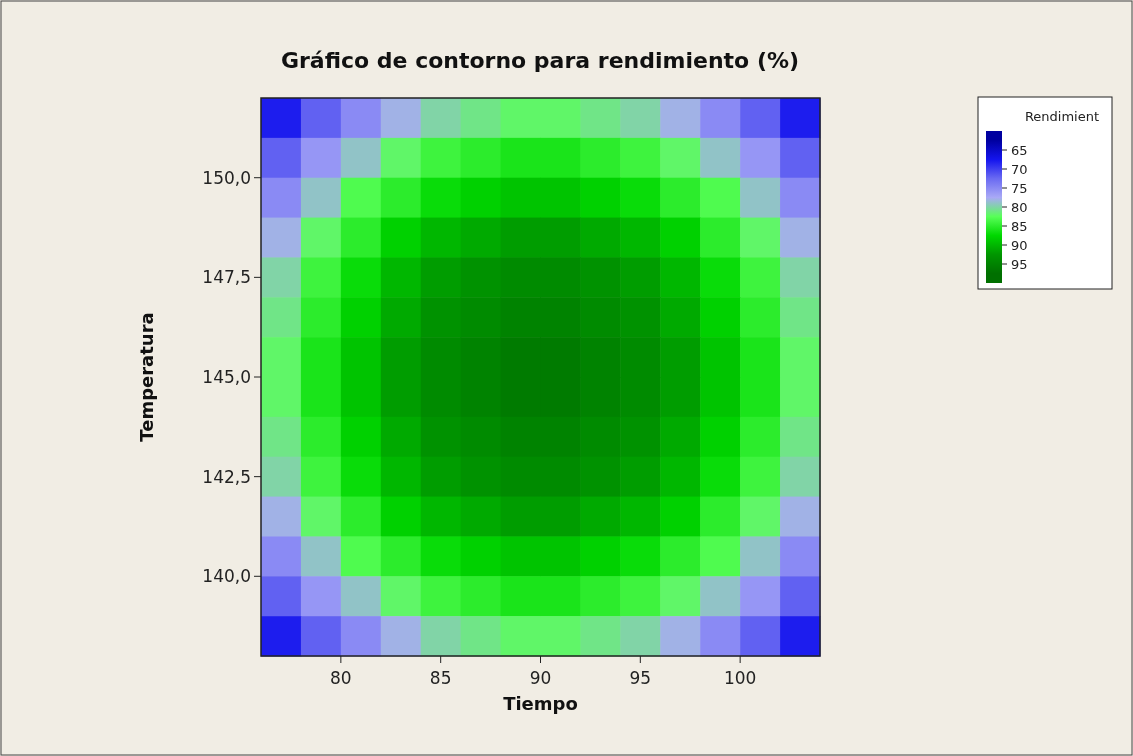 The height and width of the screenshot is (756, 1133). Describe the element at coordinates (540, 678) in the screenshot. I see `x-tick-label: 90` at that location.